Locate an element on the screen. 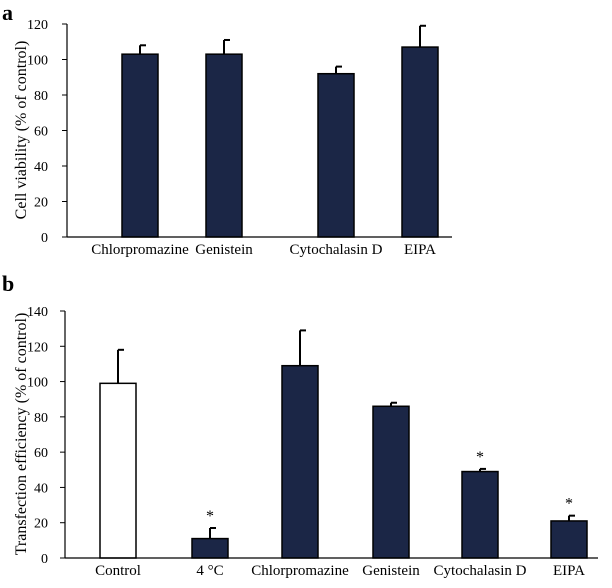  y-tick-label: 140 is located at coordinates (37, 312).